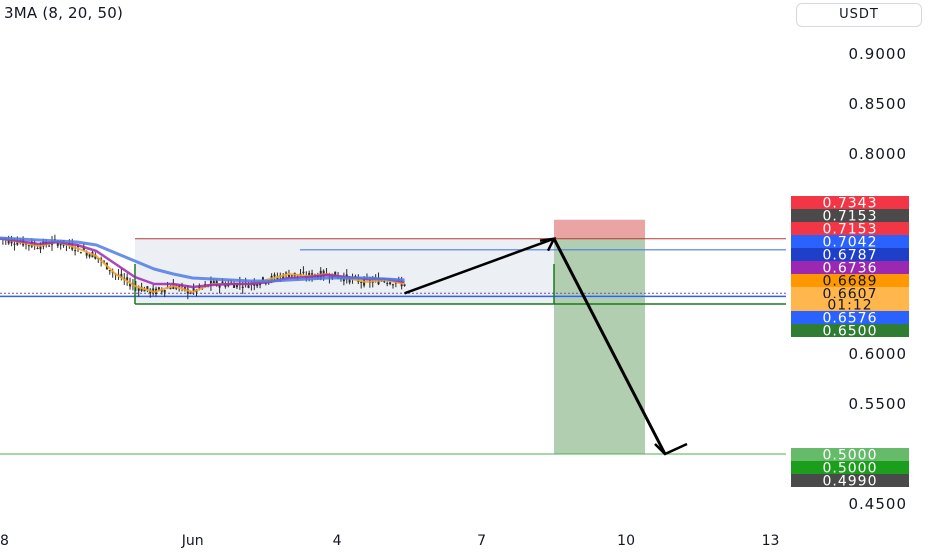 This screenshot has height=554, width=932. I want to click on price-label-text: 0.6689, so click(850, 282).